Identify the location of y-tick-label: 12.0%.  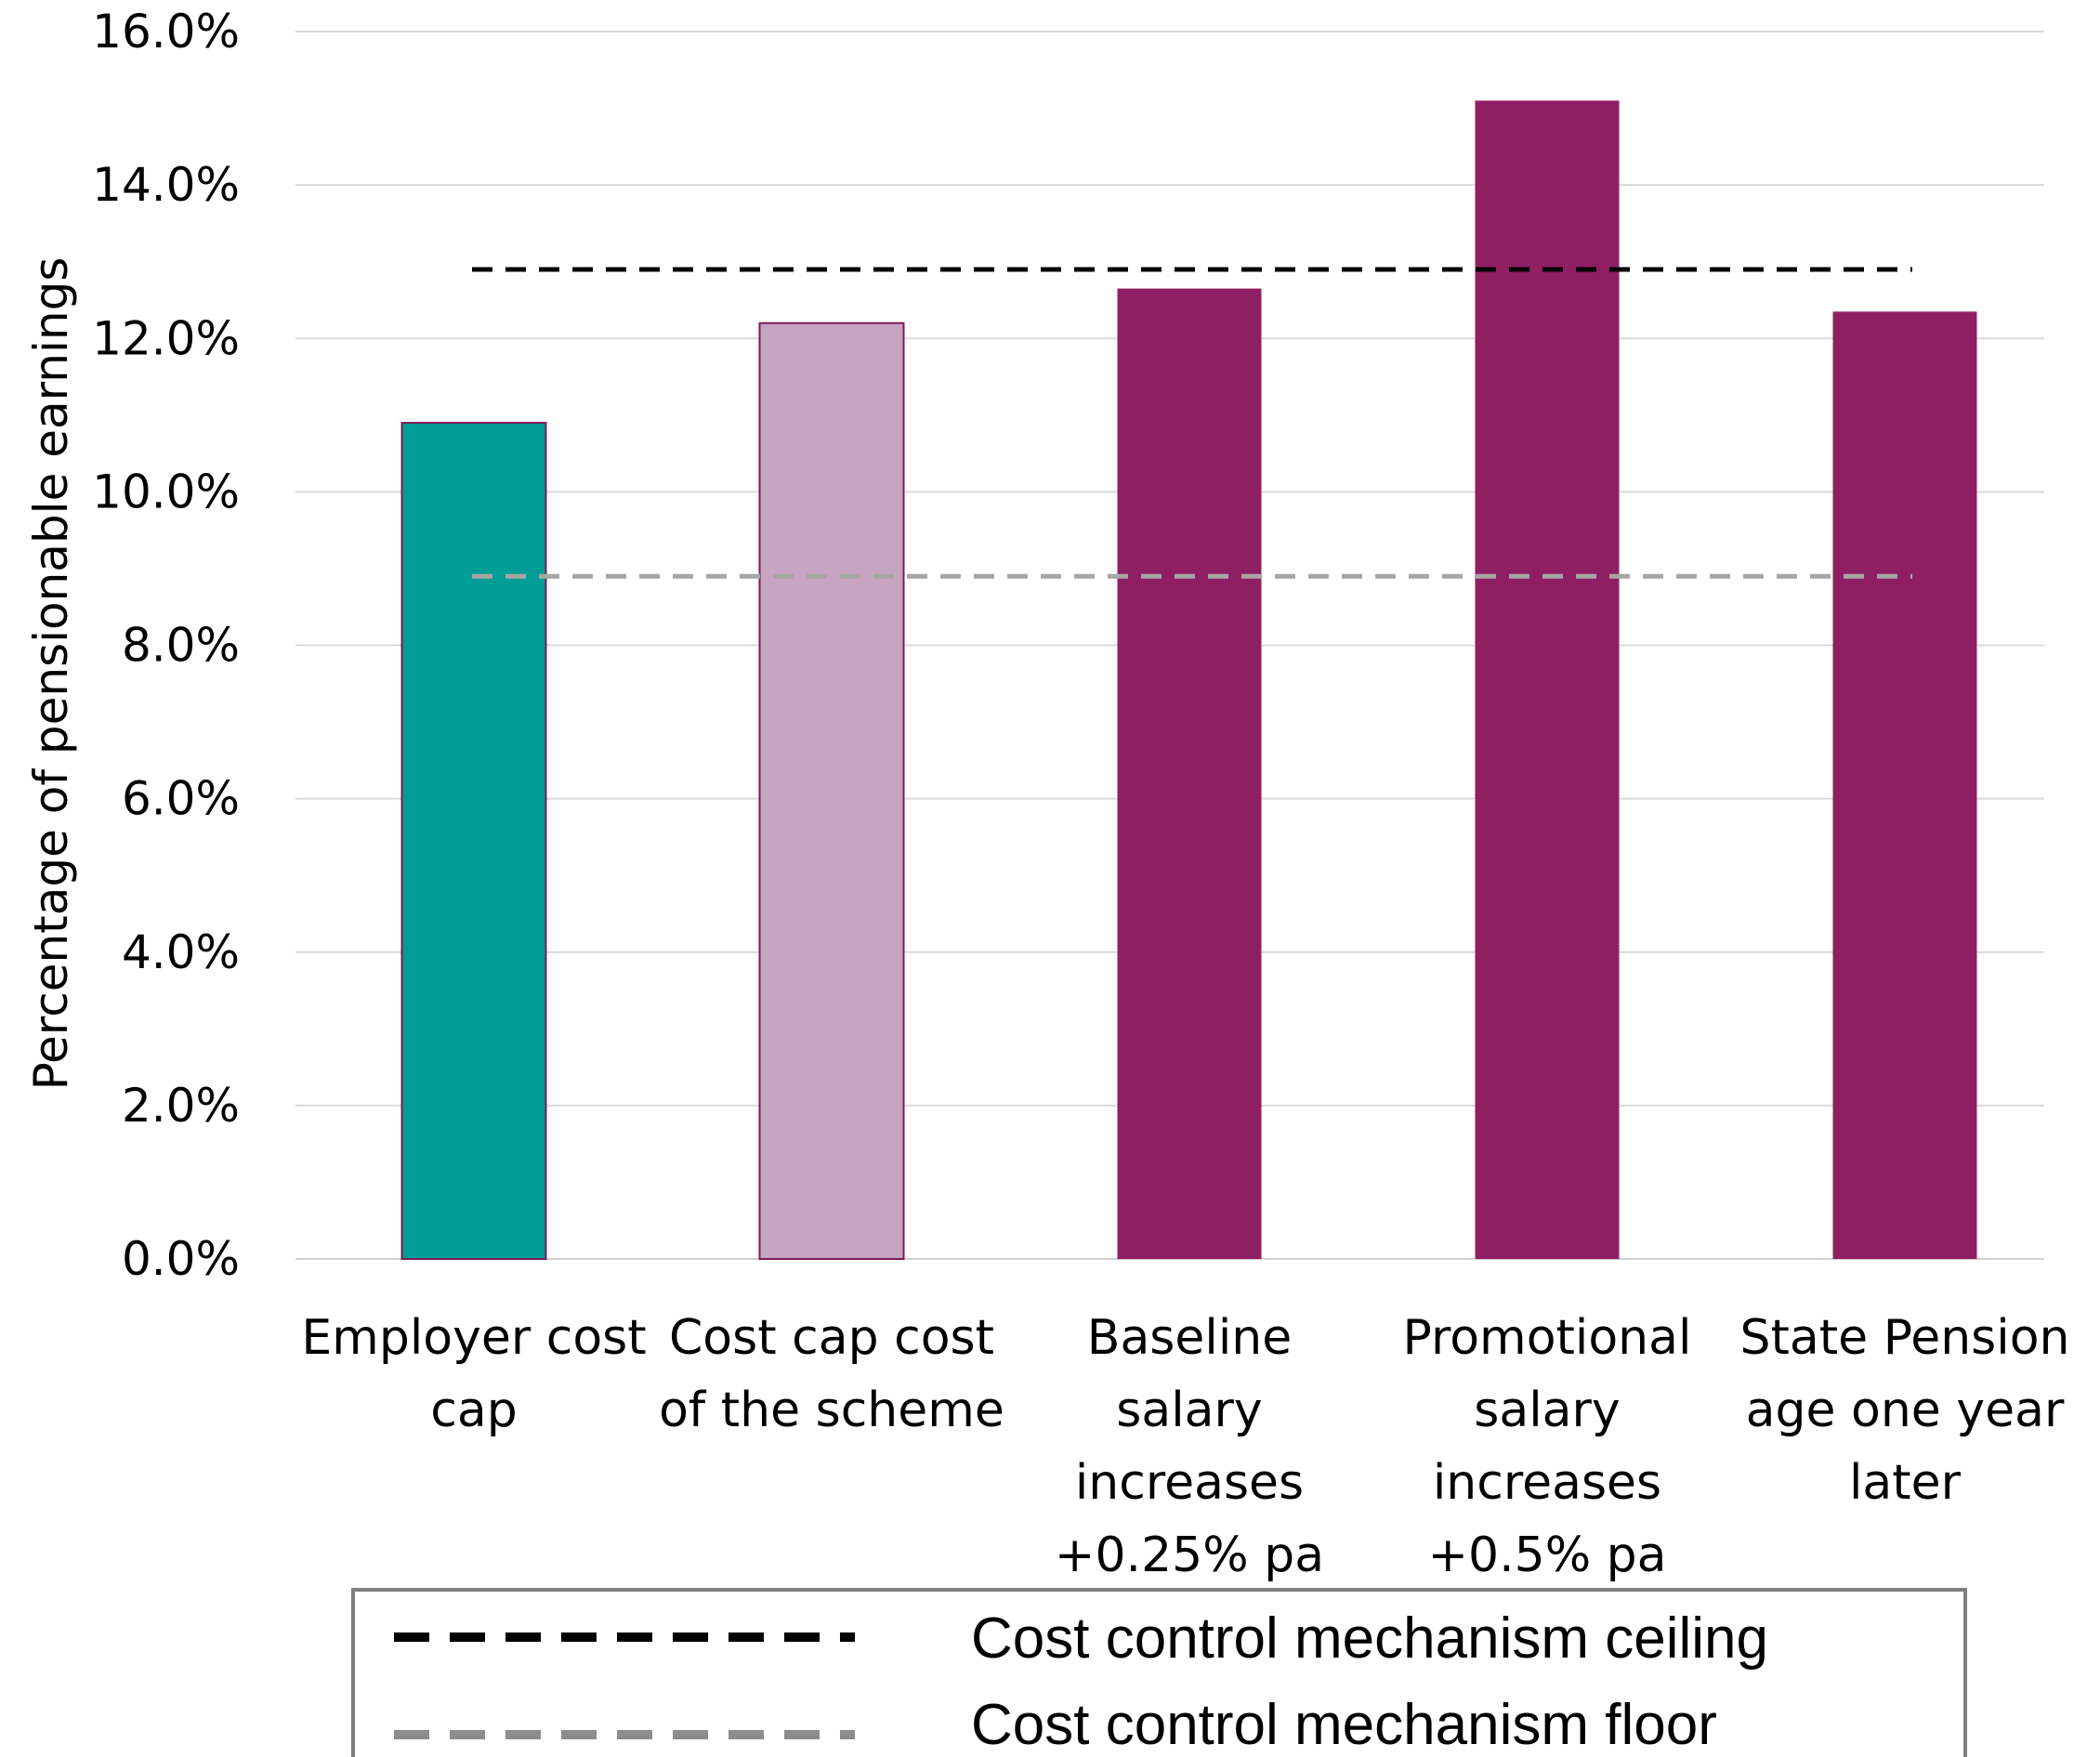
(166, 338).